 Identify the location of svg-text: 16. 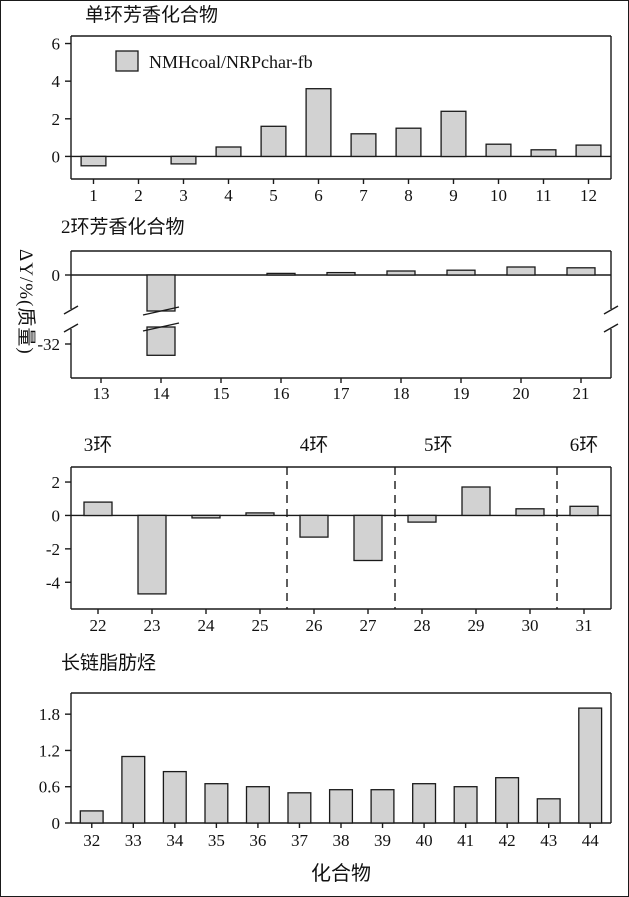
(281, 393).